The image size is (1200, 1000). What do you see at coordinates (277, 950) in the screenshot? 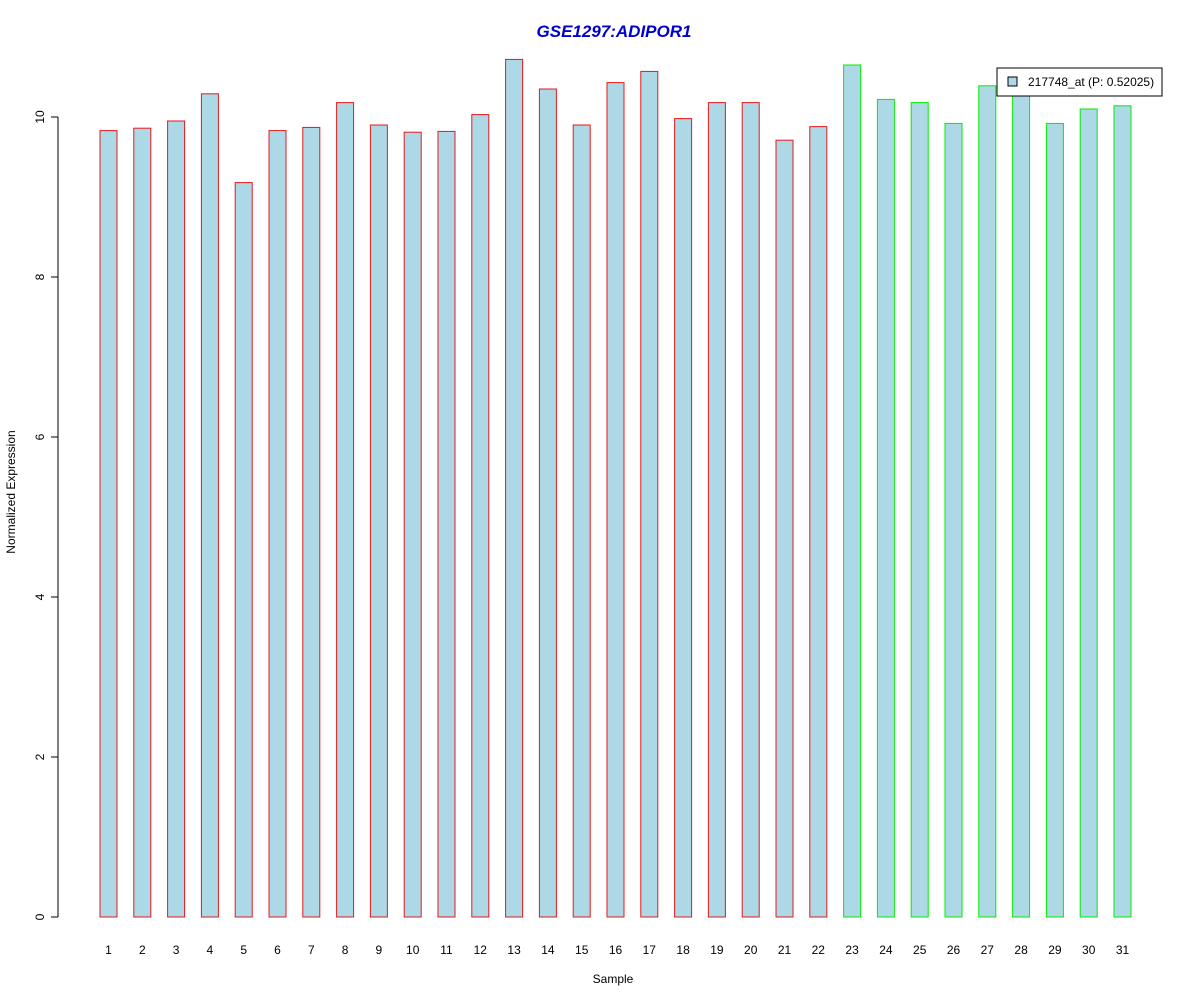
I see `x-tick-label: 6` at bounding box center [277, 950].